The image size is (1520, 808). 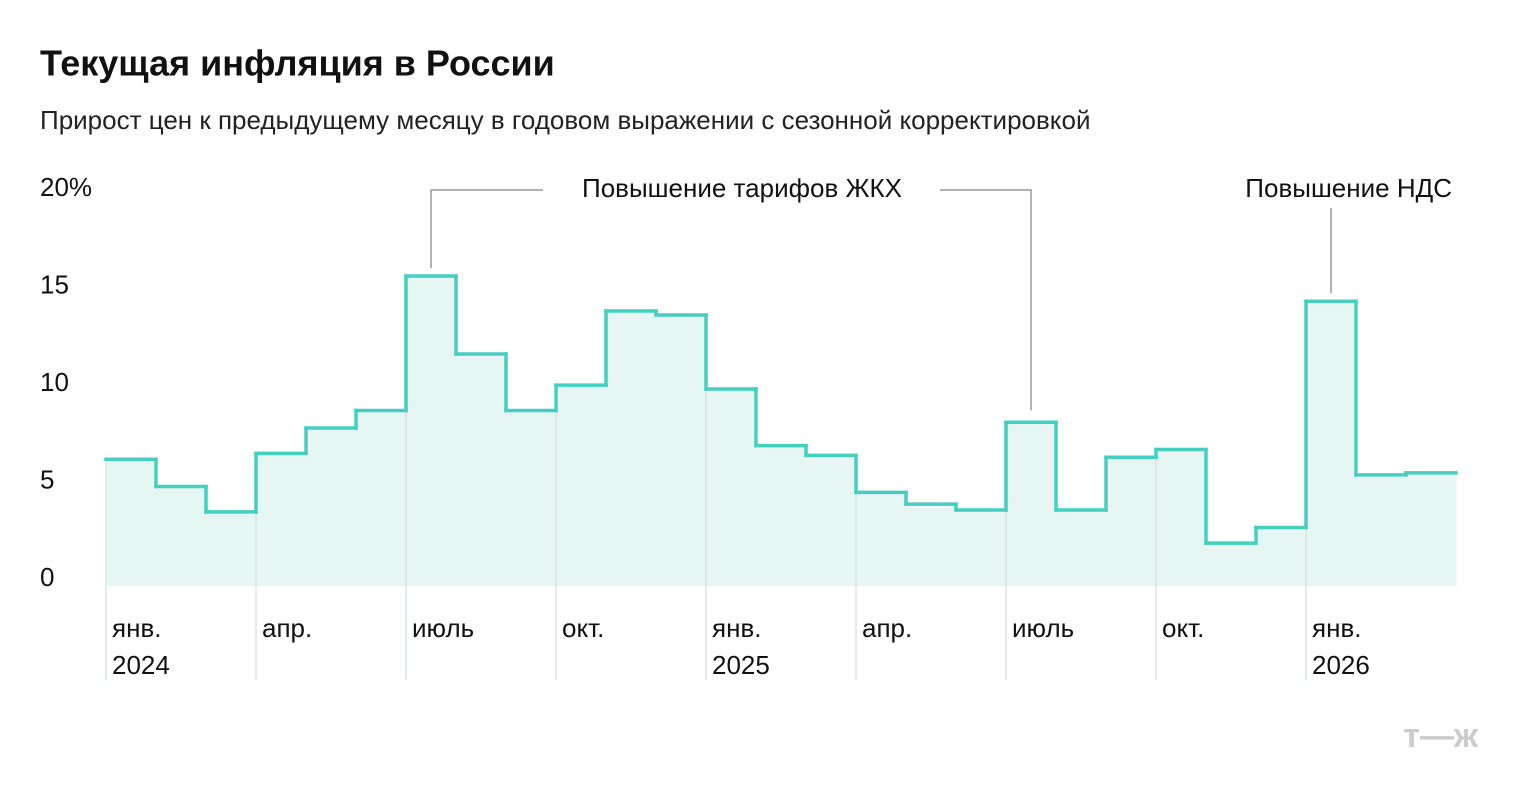 I want to click on logo: т—ж, so click(x=1441, y=736).